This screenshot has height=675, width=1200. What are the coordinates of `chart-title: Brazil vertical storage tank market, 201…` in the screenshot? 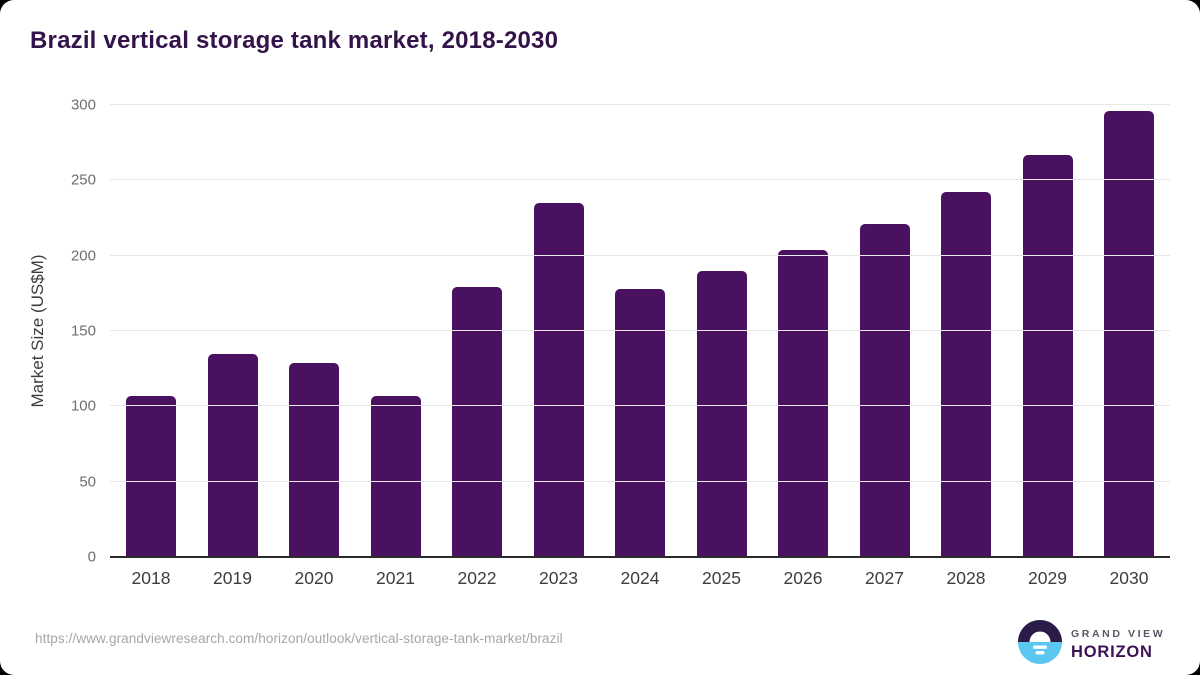 It's located at (294, 40).